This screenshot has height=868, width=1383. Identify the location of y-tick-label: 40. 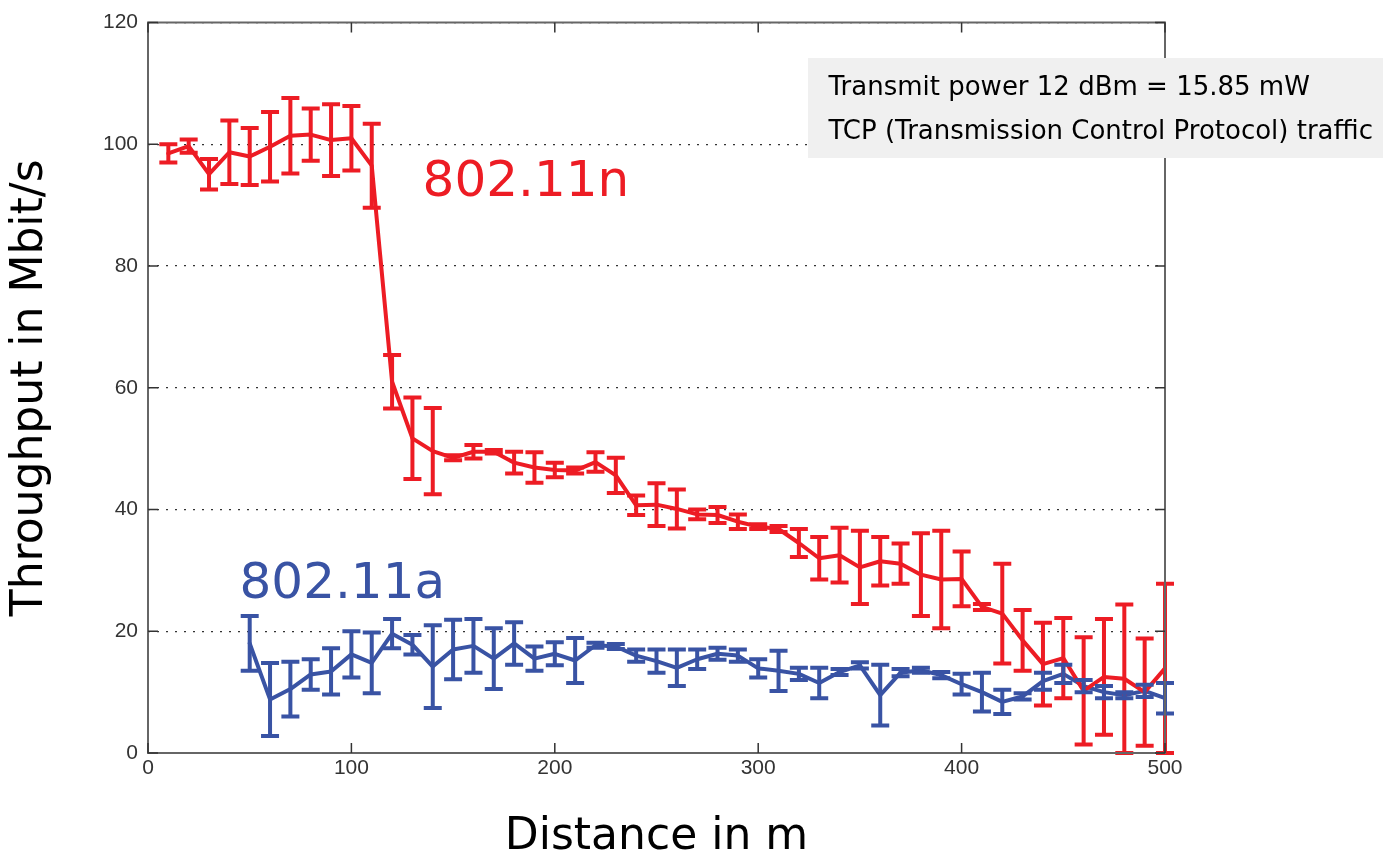
(126, 508).